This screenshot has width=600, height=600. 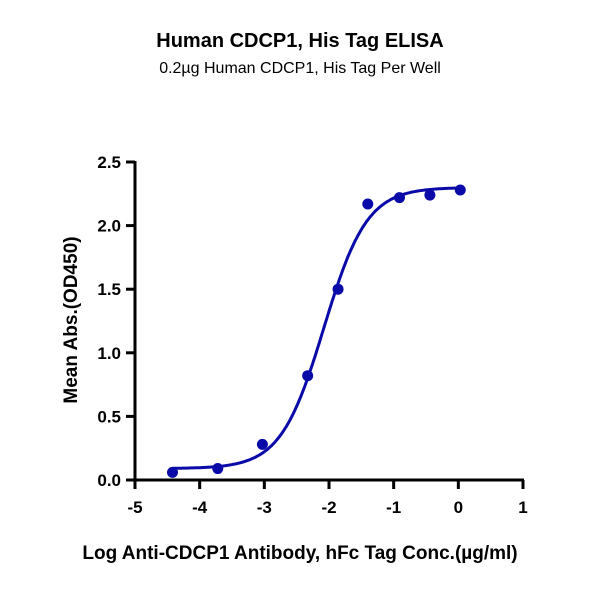 I want to click on x-tick-label: -2, so click(x=328, y=507).